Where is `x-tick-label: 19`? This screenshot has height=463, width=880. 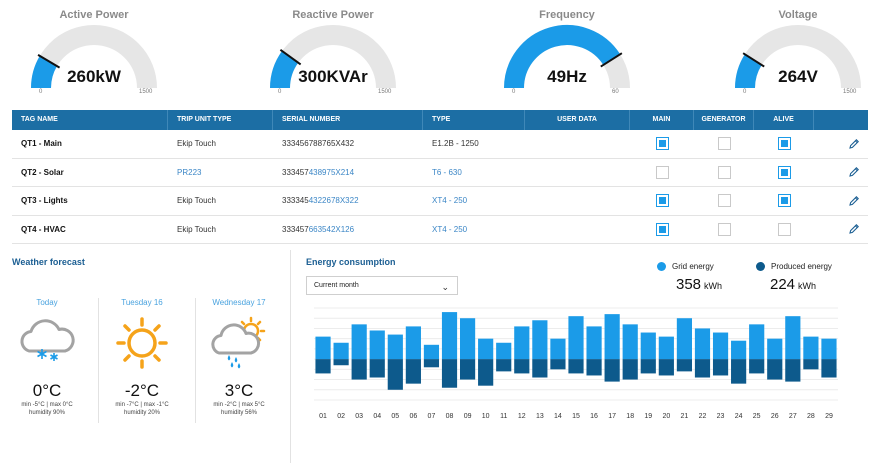 x-tick-label: 19 is located at coordinates (648, 416).